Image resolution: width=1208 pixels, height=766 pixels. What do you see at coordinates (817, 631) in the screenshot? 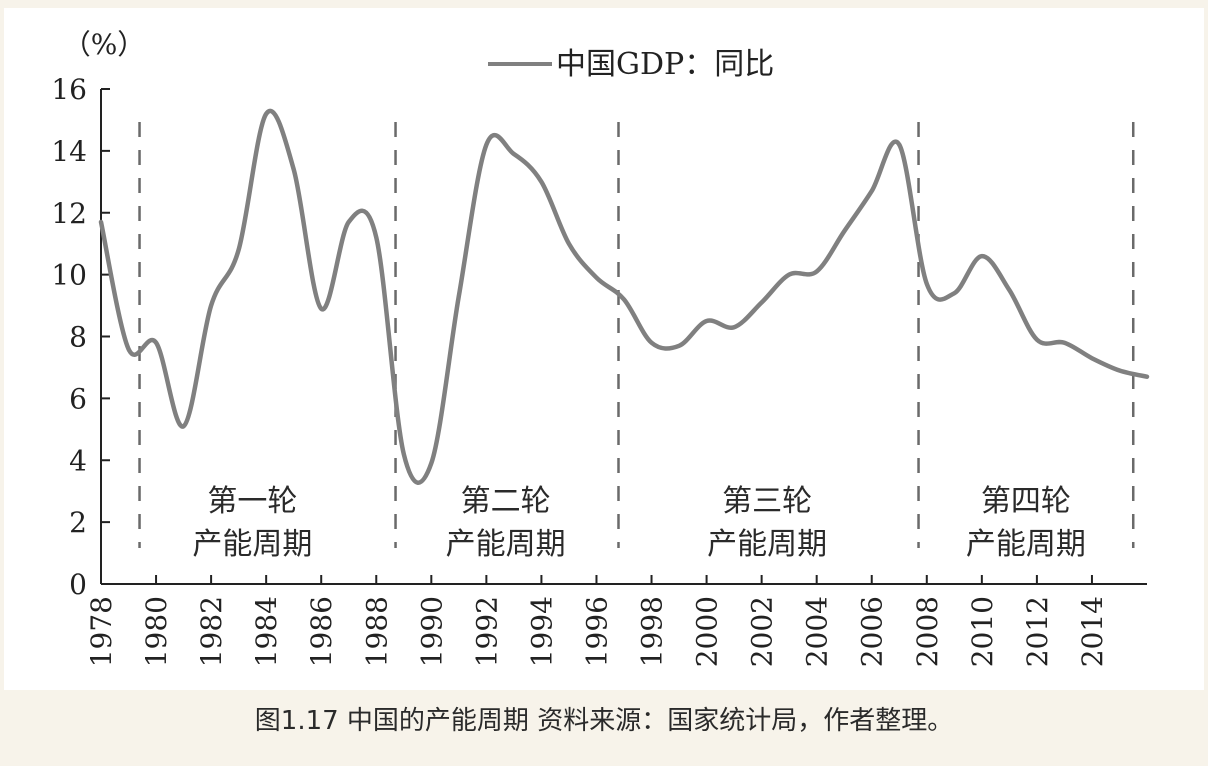
I see `x-tick-label: 2004` at bounding box center [817, 631].